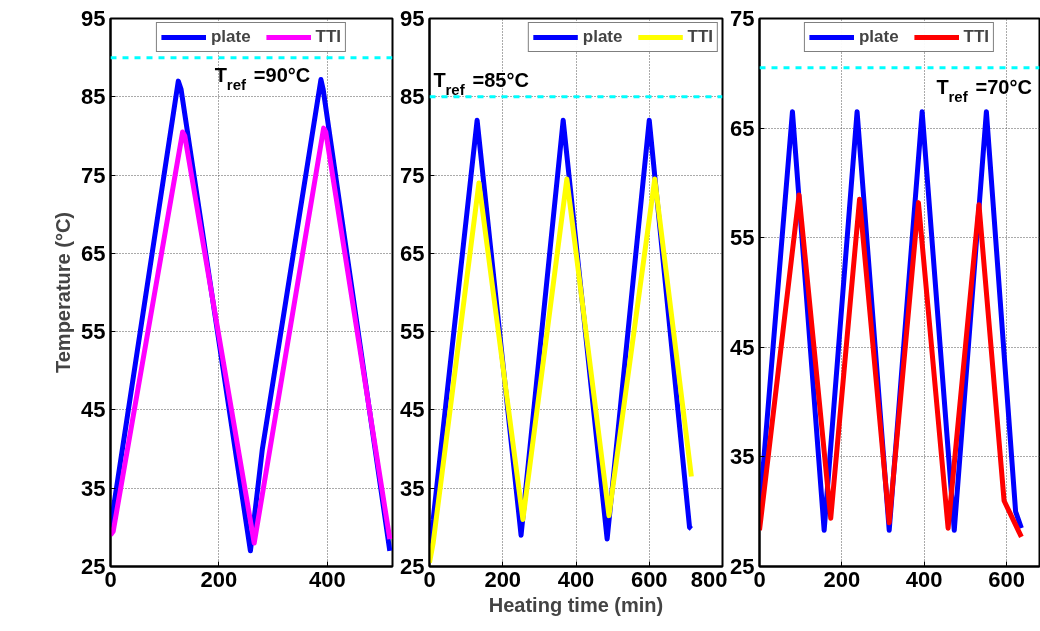  What do you see at coordinates (709, 579) in the screenshot?
I see `x-tick-label: 800` at bounding box center [709, 579].